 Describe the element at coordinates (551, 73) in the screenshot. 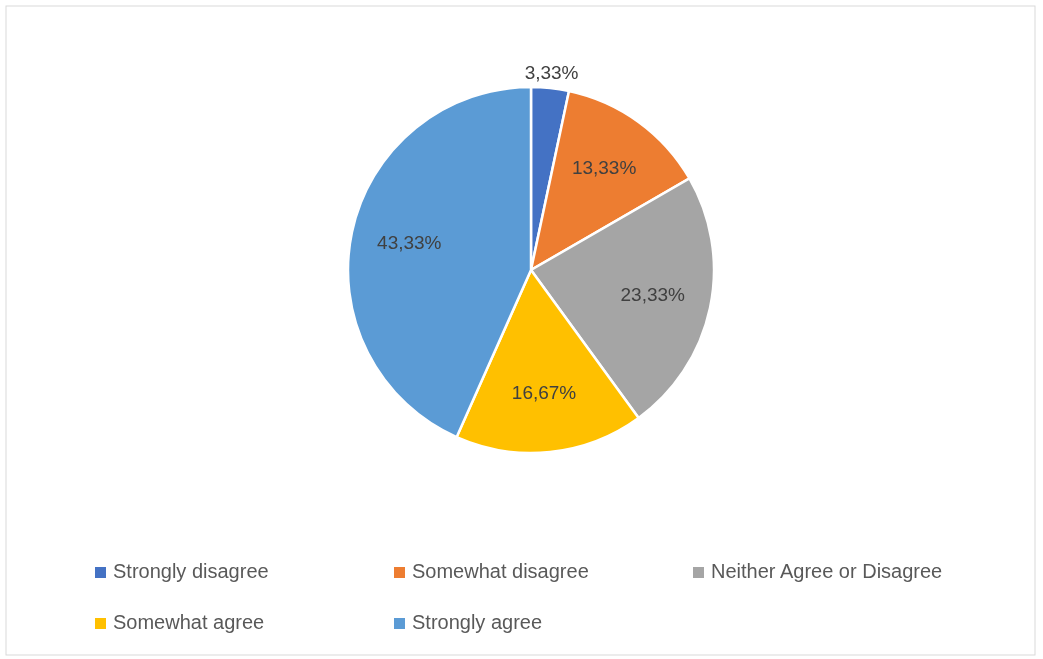

I see `data-label: 3,33%` at that location.